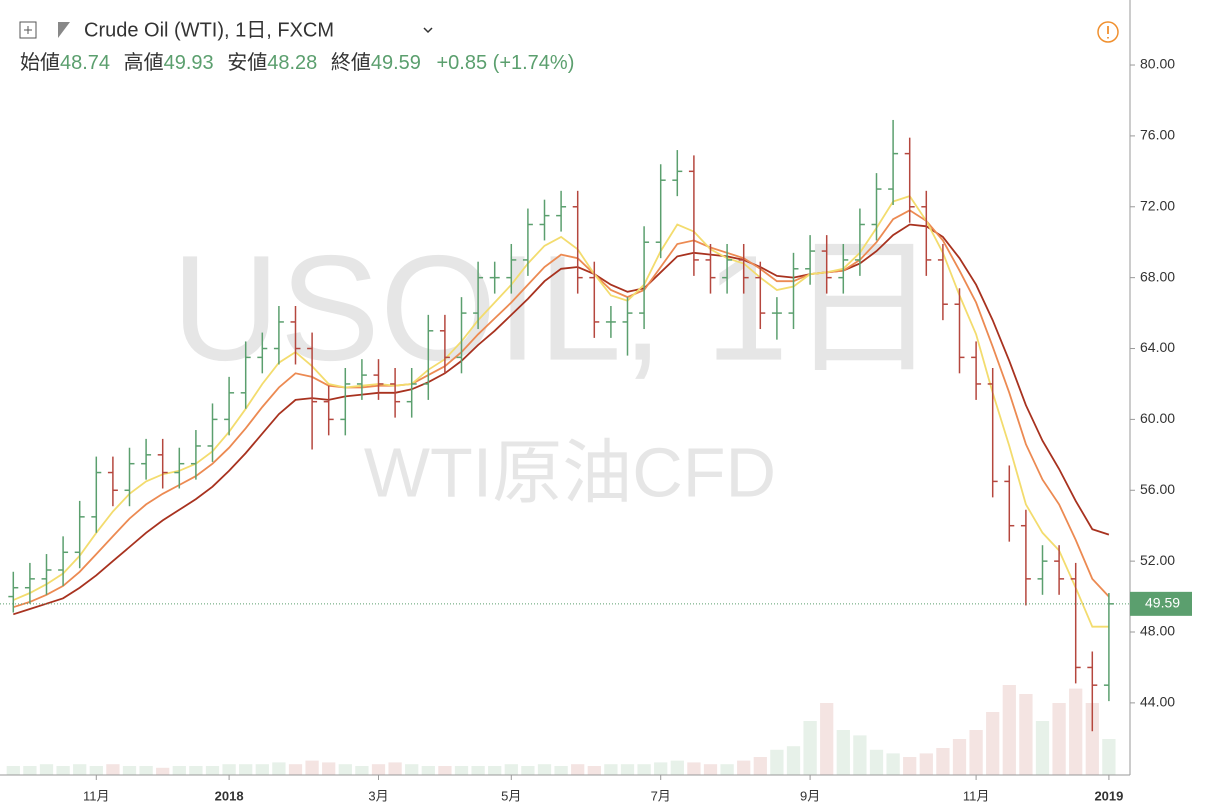 The width and height of the screenshot is (1210, 812). I want to click on symbol-title: Crude Oil (WTI), 1日, FXCM, so click(209, 30).